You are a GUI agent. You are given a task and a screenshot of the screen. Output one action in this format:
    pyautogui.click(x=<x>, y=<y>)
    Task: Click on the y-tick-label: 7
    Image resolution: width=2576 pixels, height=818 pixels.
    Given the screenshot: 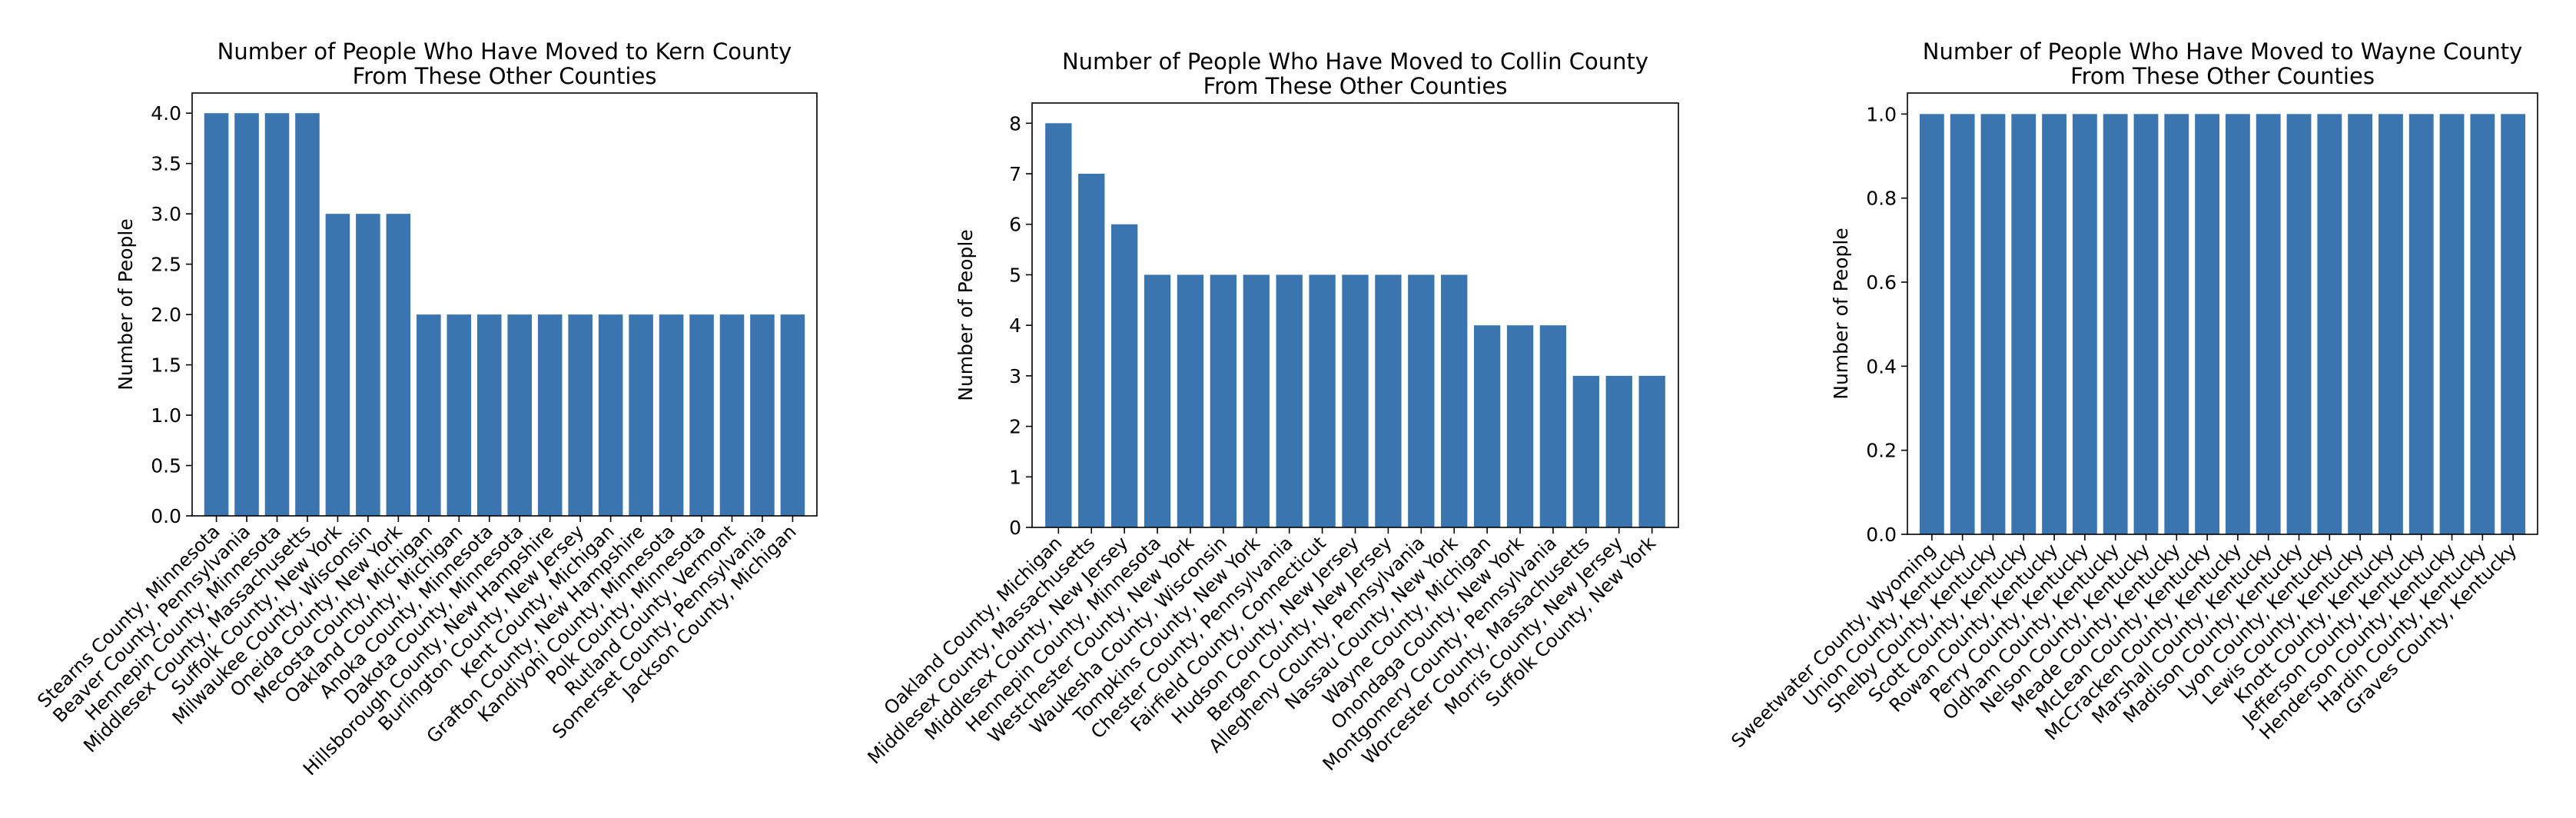 What is the action you would take?
    pyautogui.click(x=1015, y=174)
    